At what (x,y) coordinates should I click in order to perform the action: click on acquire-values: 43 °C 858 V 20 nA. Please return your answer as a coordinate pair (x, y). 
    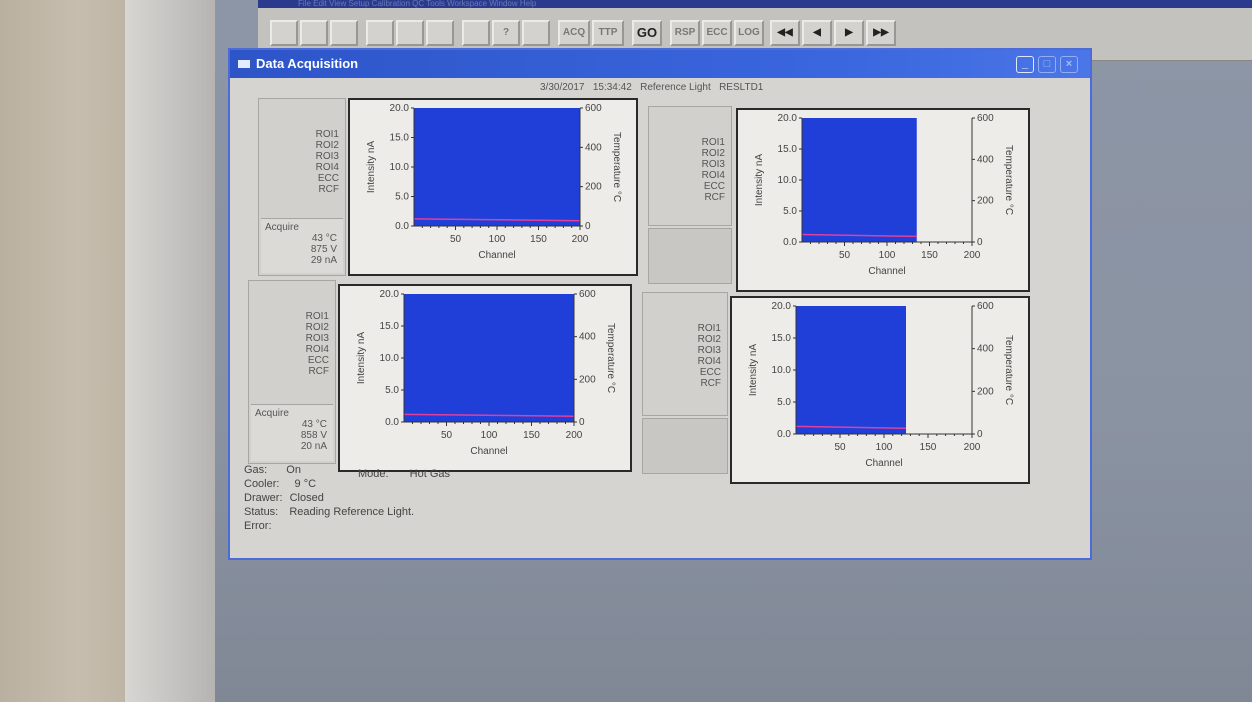
    Looking at the image, I should click on (314, 435).